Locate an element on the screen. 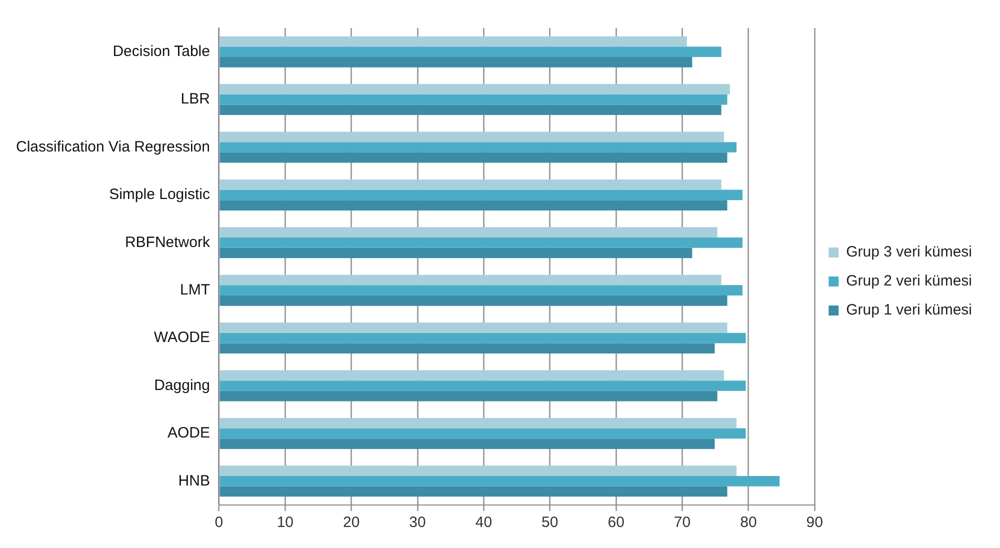 Image resolution: width=1000 pixels, height=548 pixels. y-tick-label: LBR is located at coordinates (195, 99).